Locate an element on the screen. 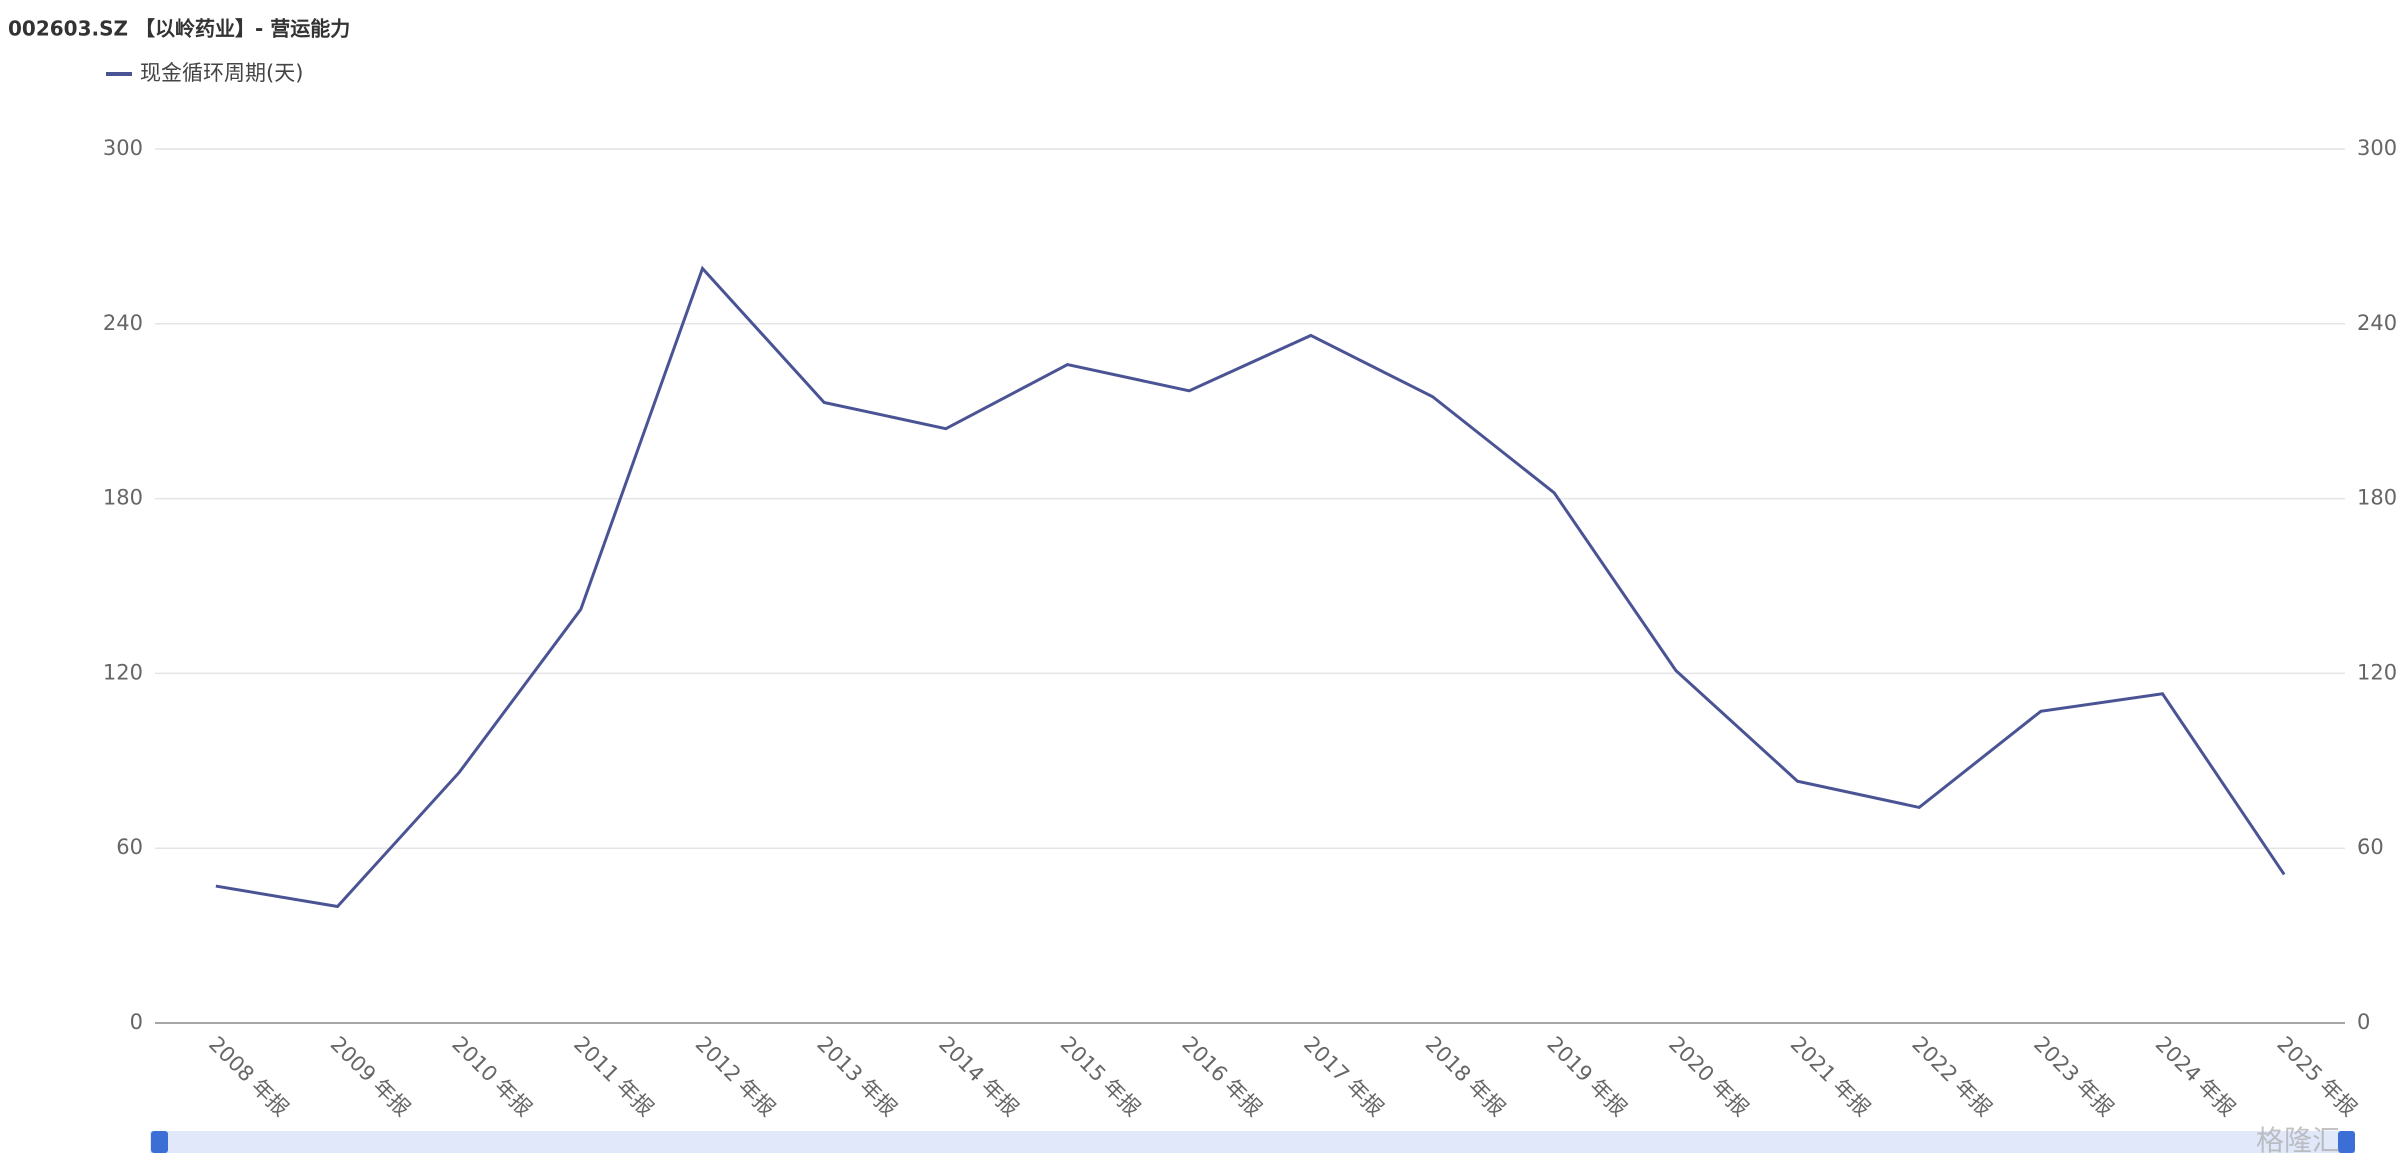 This screenshot has width=2406, height=1171. x-tick-label: 2012 年报 is located at coordinates (735, 1076).